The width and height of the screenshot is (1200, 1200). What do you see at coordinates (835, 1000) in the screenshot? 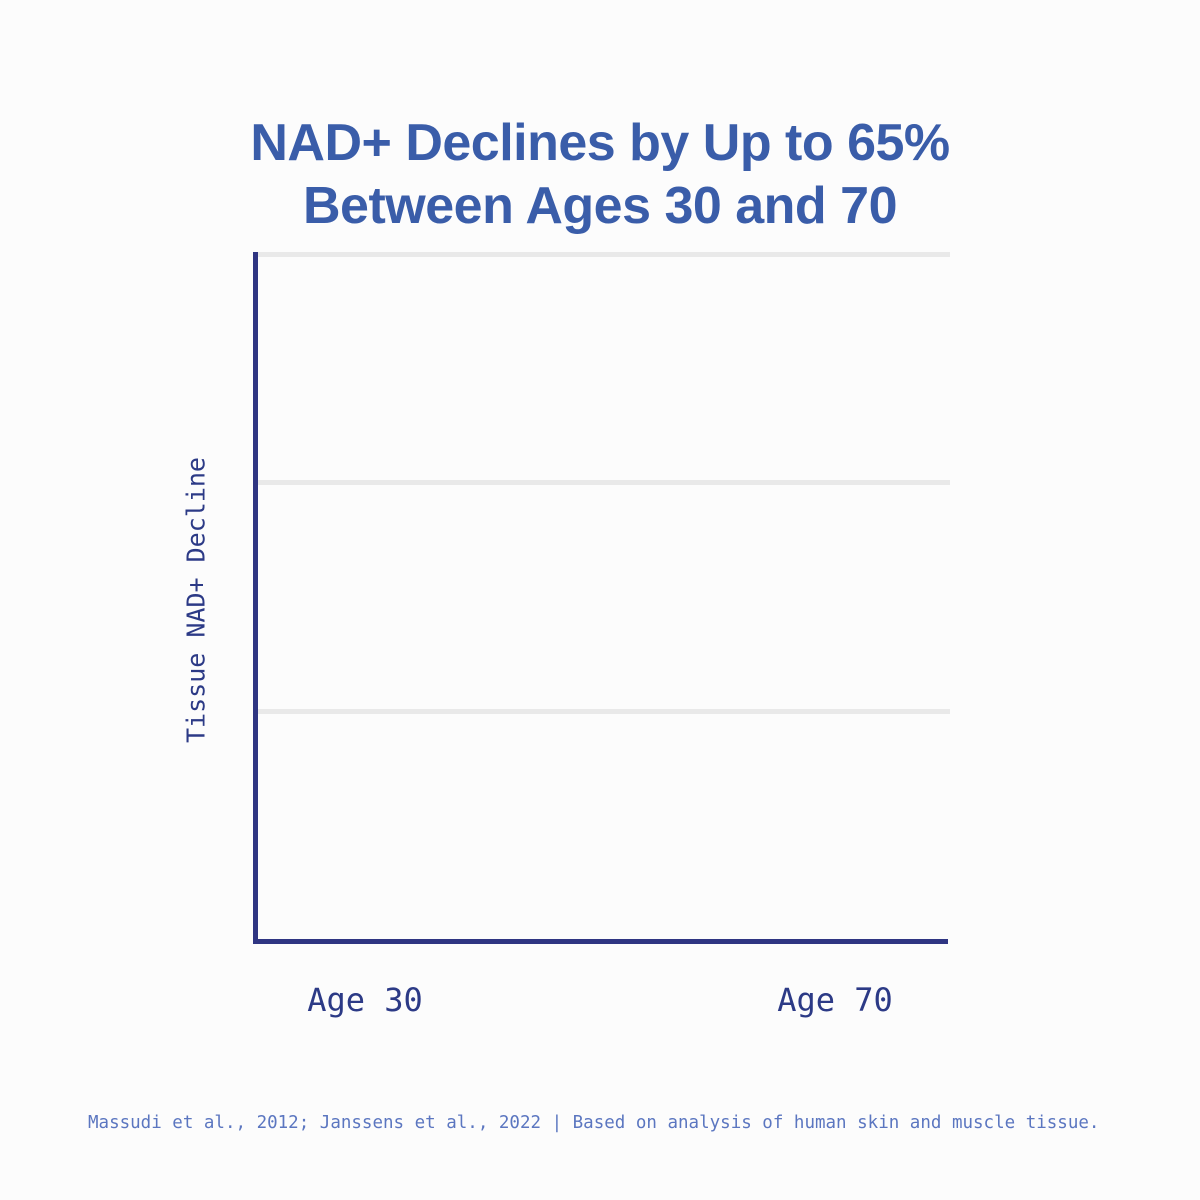
I see `x-tick-label-age-70: Age 70` at bounding box center [835, 1000].